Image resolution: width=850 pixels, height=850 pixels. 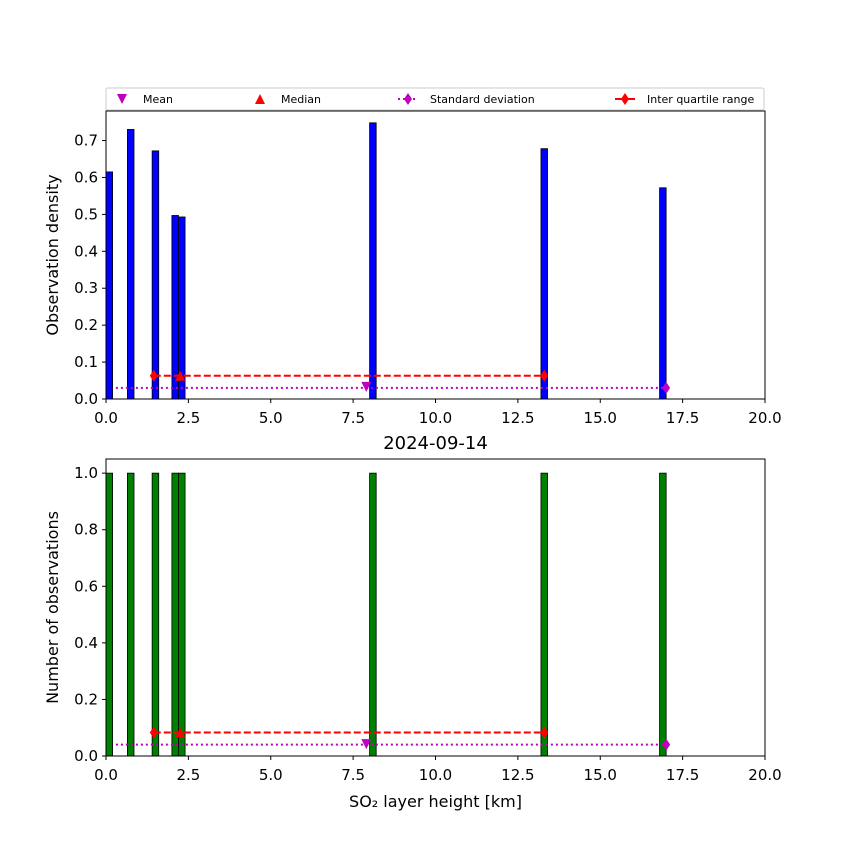 I want to click on legend-label: Inter quartile range, so click(x=700, y=99).